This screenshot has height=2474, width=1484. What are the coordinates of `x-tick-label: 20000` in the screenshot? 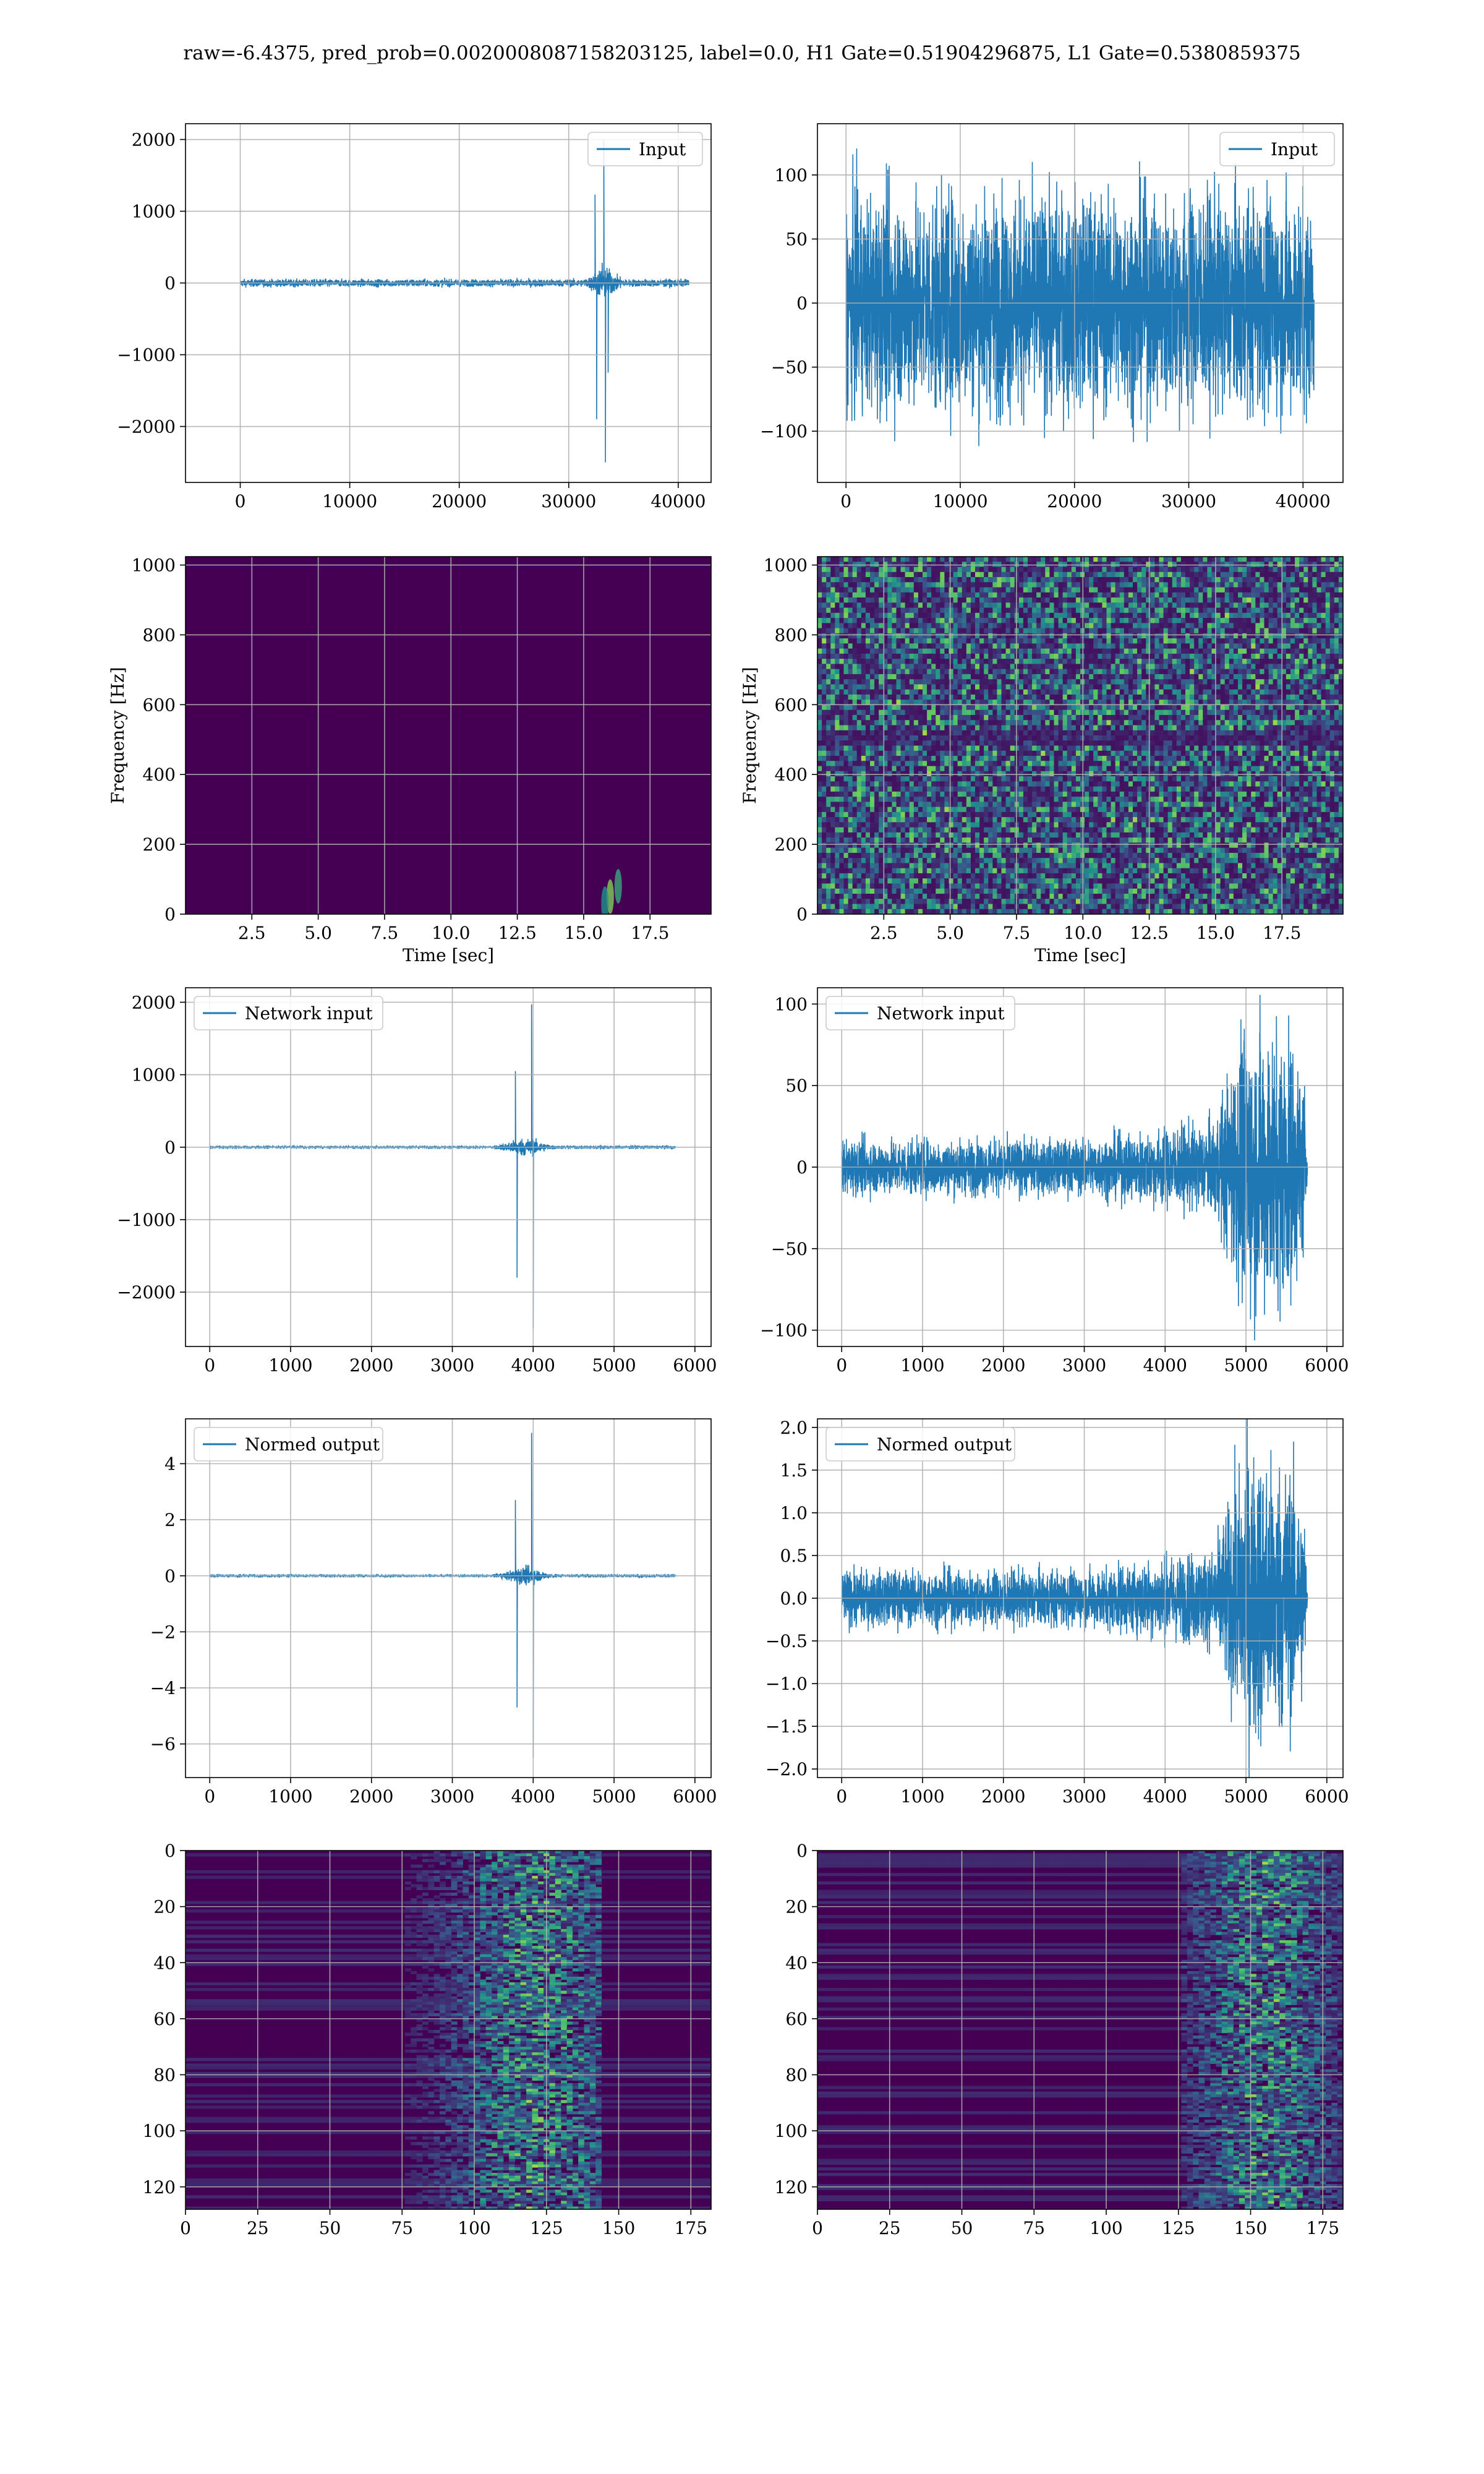 It's located at (1074, 501).